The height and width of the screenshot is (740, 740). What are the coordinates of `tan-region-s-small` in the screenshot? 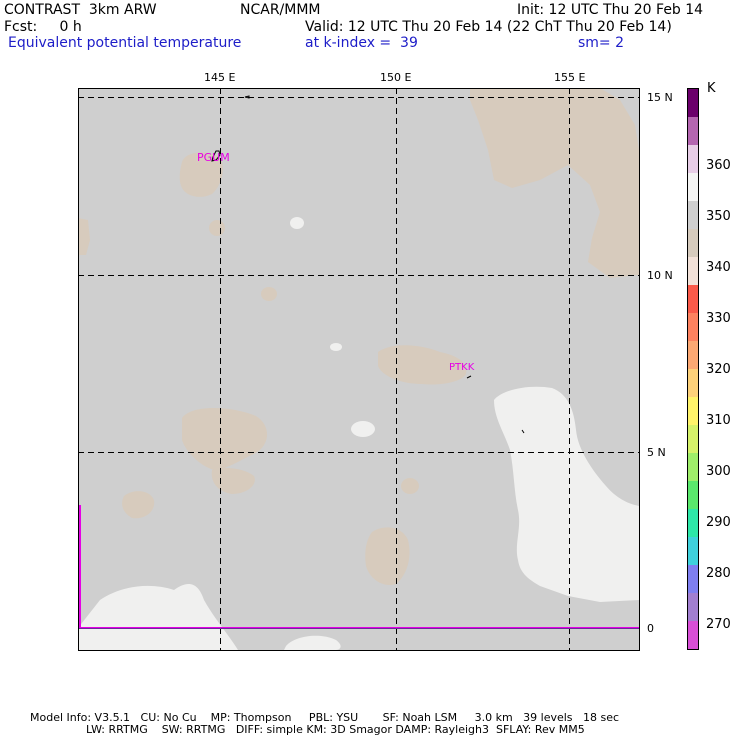 It's located at (410, 486).